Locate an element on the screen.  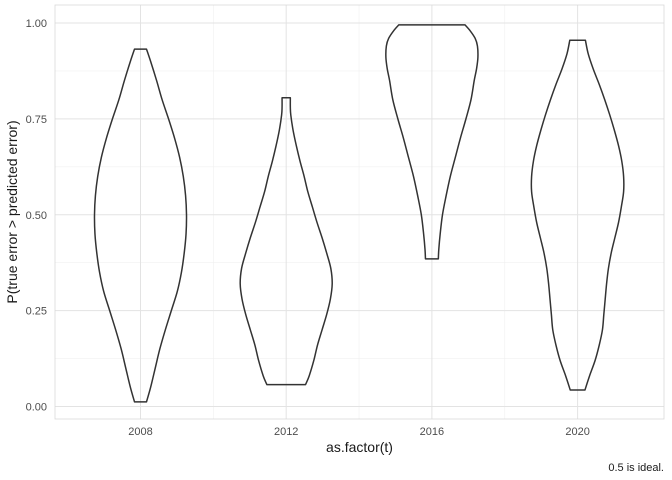
violin-2016 is located at coordinates (432, 142).